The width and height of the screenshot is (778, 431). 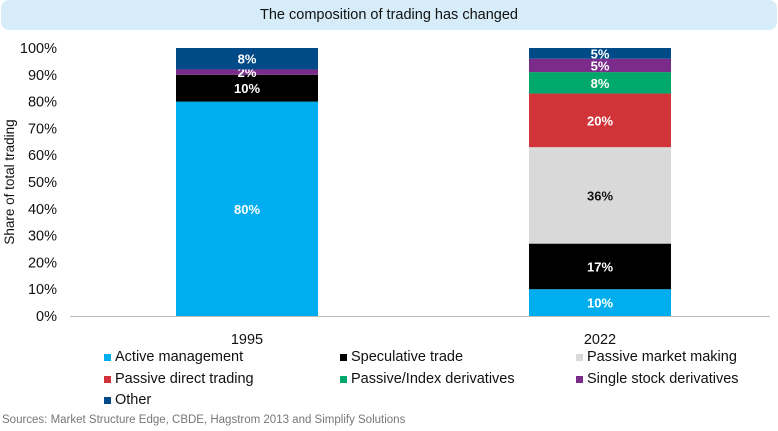 I want to click on y-tick-label: 60%, so click(x=42, y=156).